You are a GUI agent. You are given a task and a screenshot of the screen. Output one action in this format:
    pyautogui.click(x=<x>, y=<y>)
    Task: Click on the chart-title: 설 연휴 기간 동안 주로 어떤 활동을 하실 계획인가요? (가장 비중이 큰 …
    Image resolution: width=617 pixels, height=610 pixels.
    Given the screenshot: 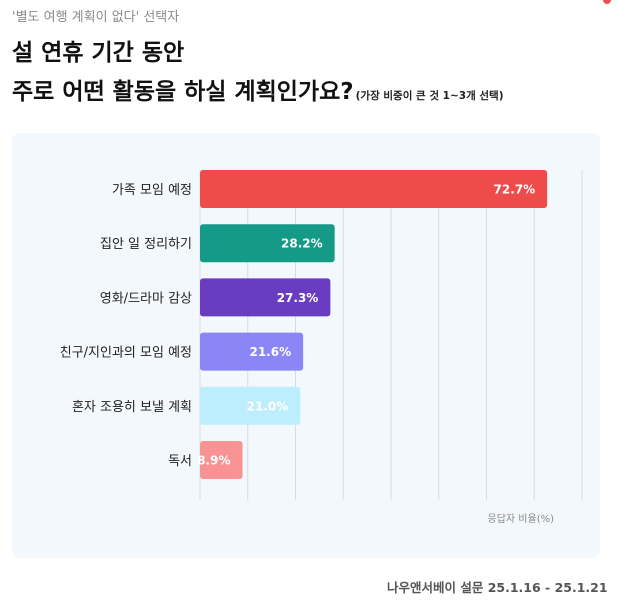 What is the action you would take?
    pyautogui.click(x=258, y=75)
    